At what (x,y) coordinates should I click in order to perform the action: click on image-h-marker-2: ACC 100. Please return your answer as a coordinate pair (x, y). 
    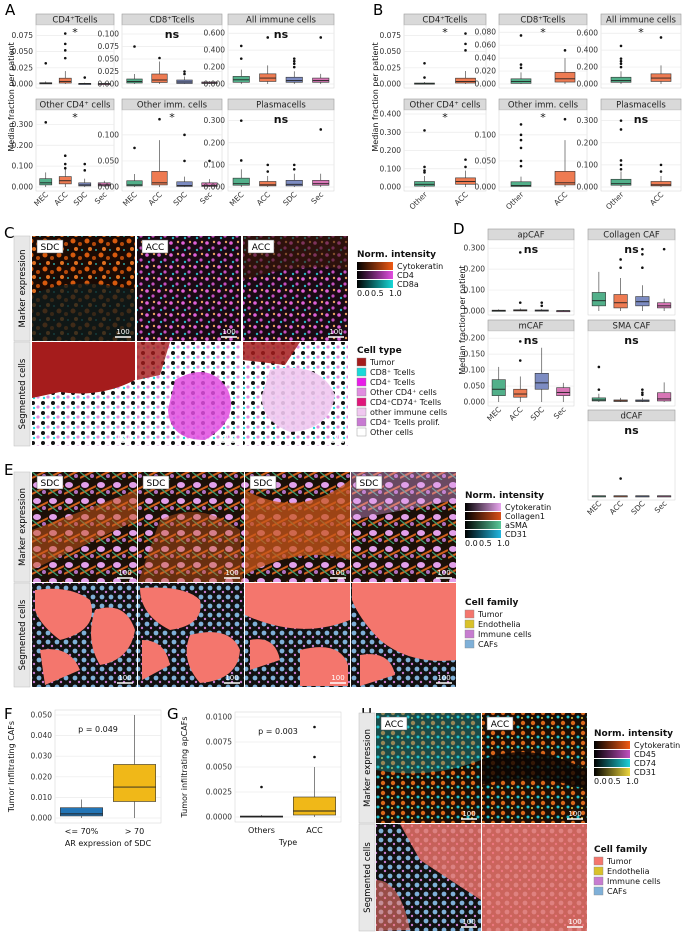
    Looking at the image, I should click on (534, 768).